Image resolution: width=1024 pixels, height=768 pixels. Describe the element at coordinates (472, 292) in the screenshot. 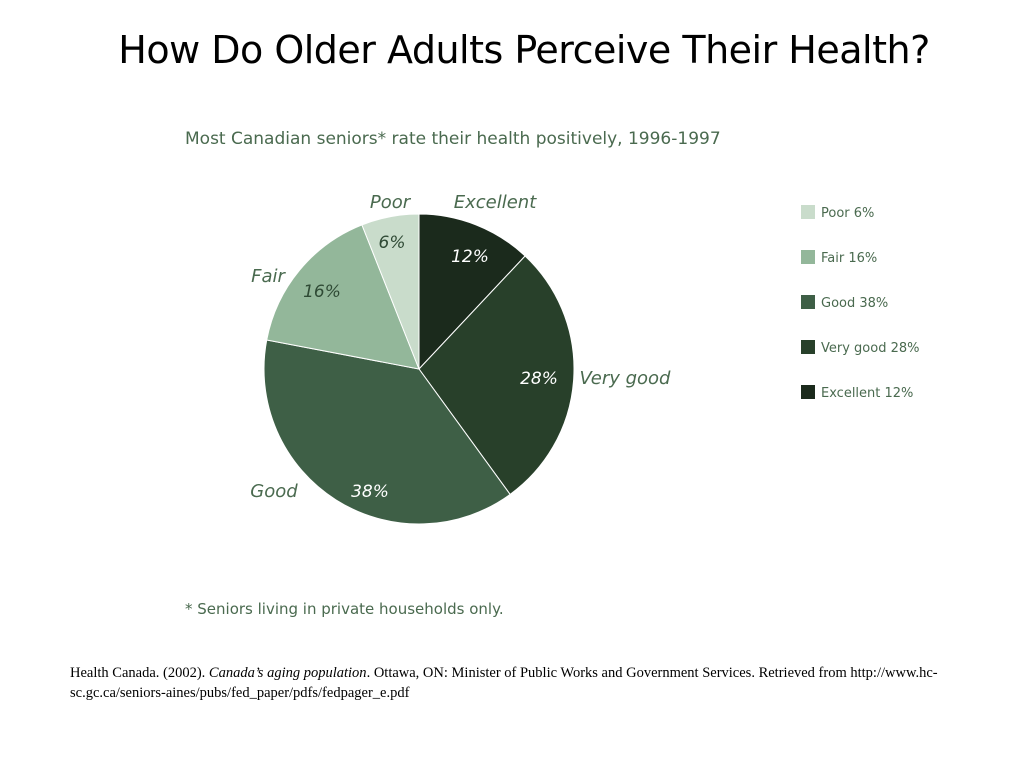

I see `pie-slice-excellent` at that location.